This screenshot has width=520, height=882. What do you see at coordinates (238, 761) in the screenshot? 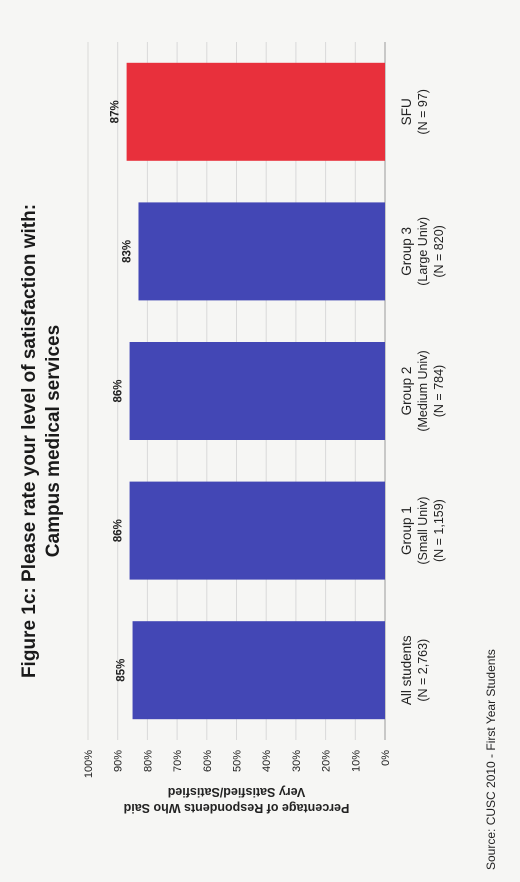
I see `y-tick-label: 50%` at bounding box center [238, 761].